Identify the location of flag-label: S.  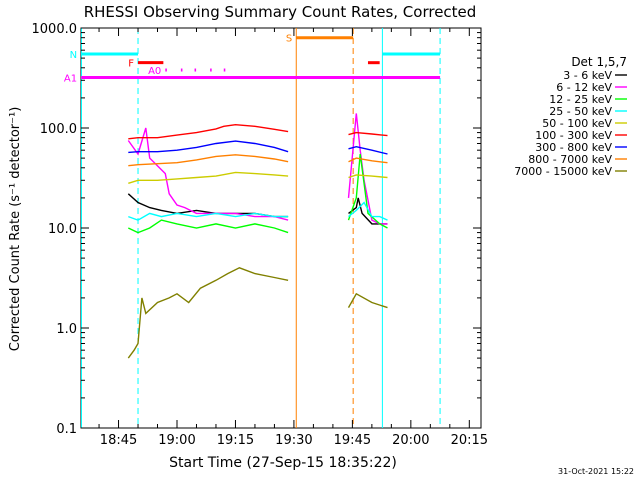
(289, 39).